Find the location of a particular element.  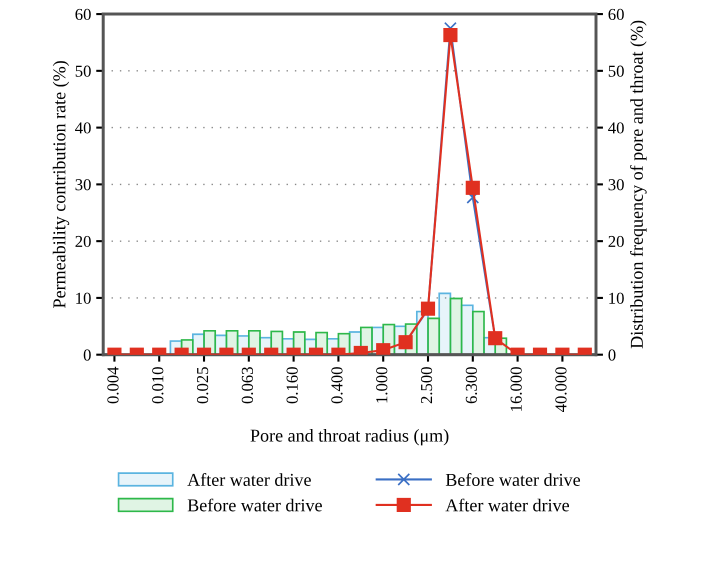

x-tick-label: 16.000 is located at coordinates (516, 389).